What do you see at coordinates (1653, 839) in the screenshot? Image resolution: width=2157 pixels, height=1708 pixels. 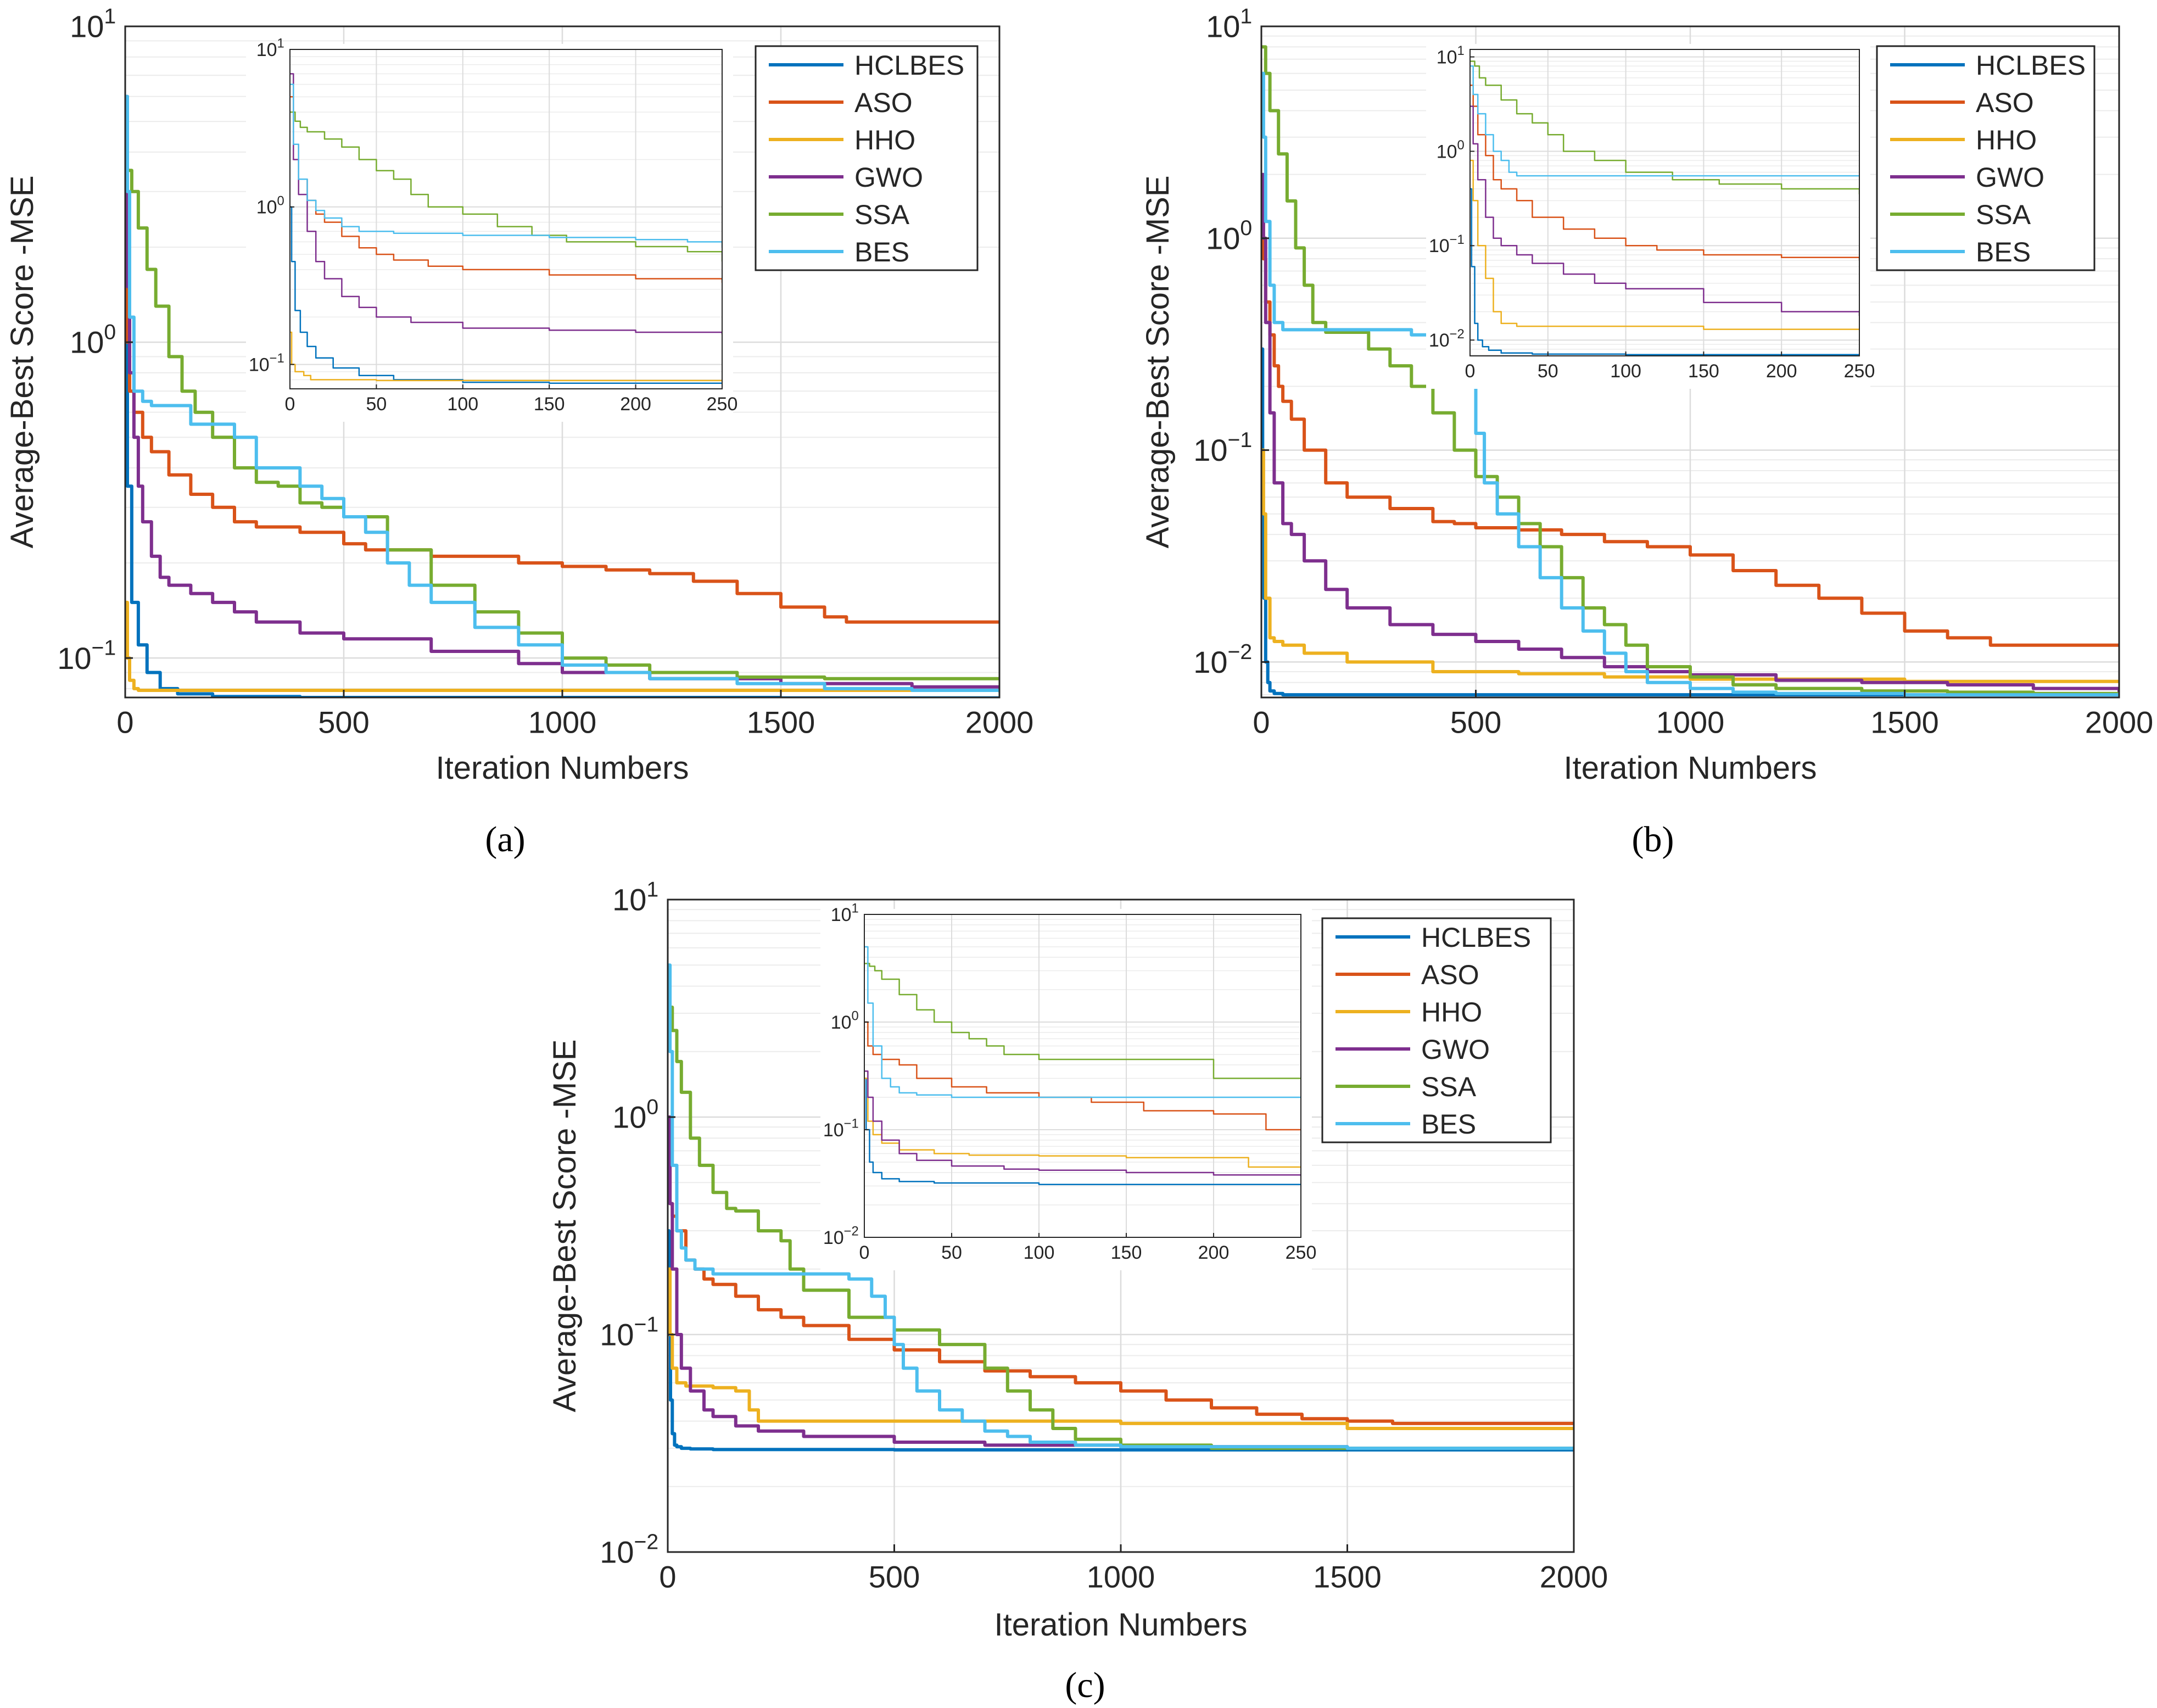 I see `panel-caption: (b)` at bounding box center [1653, 839].